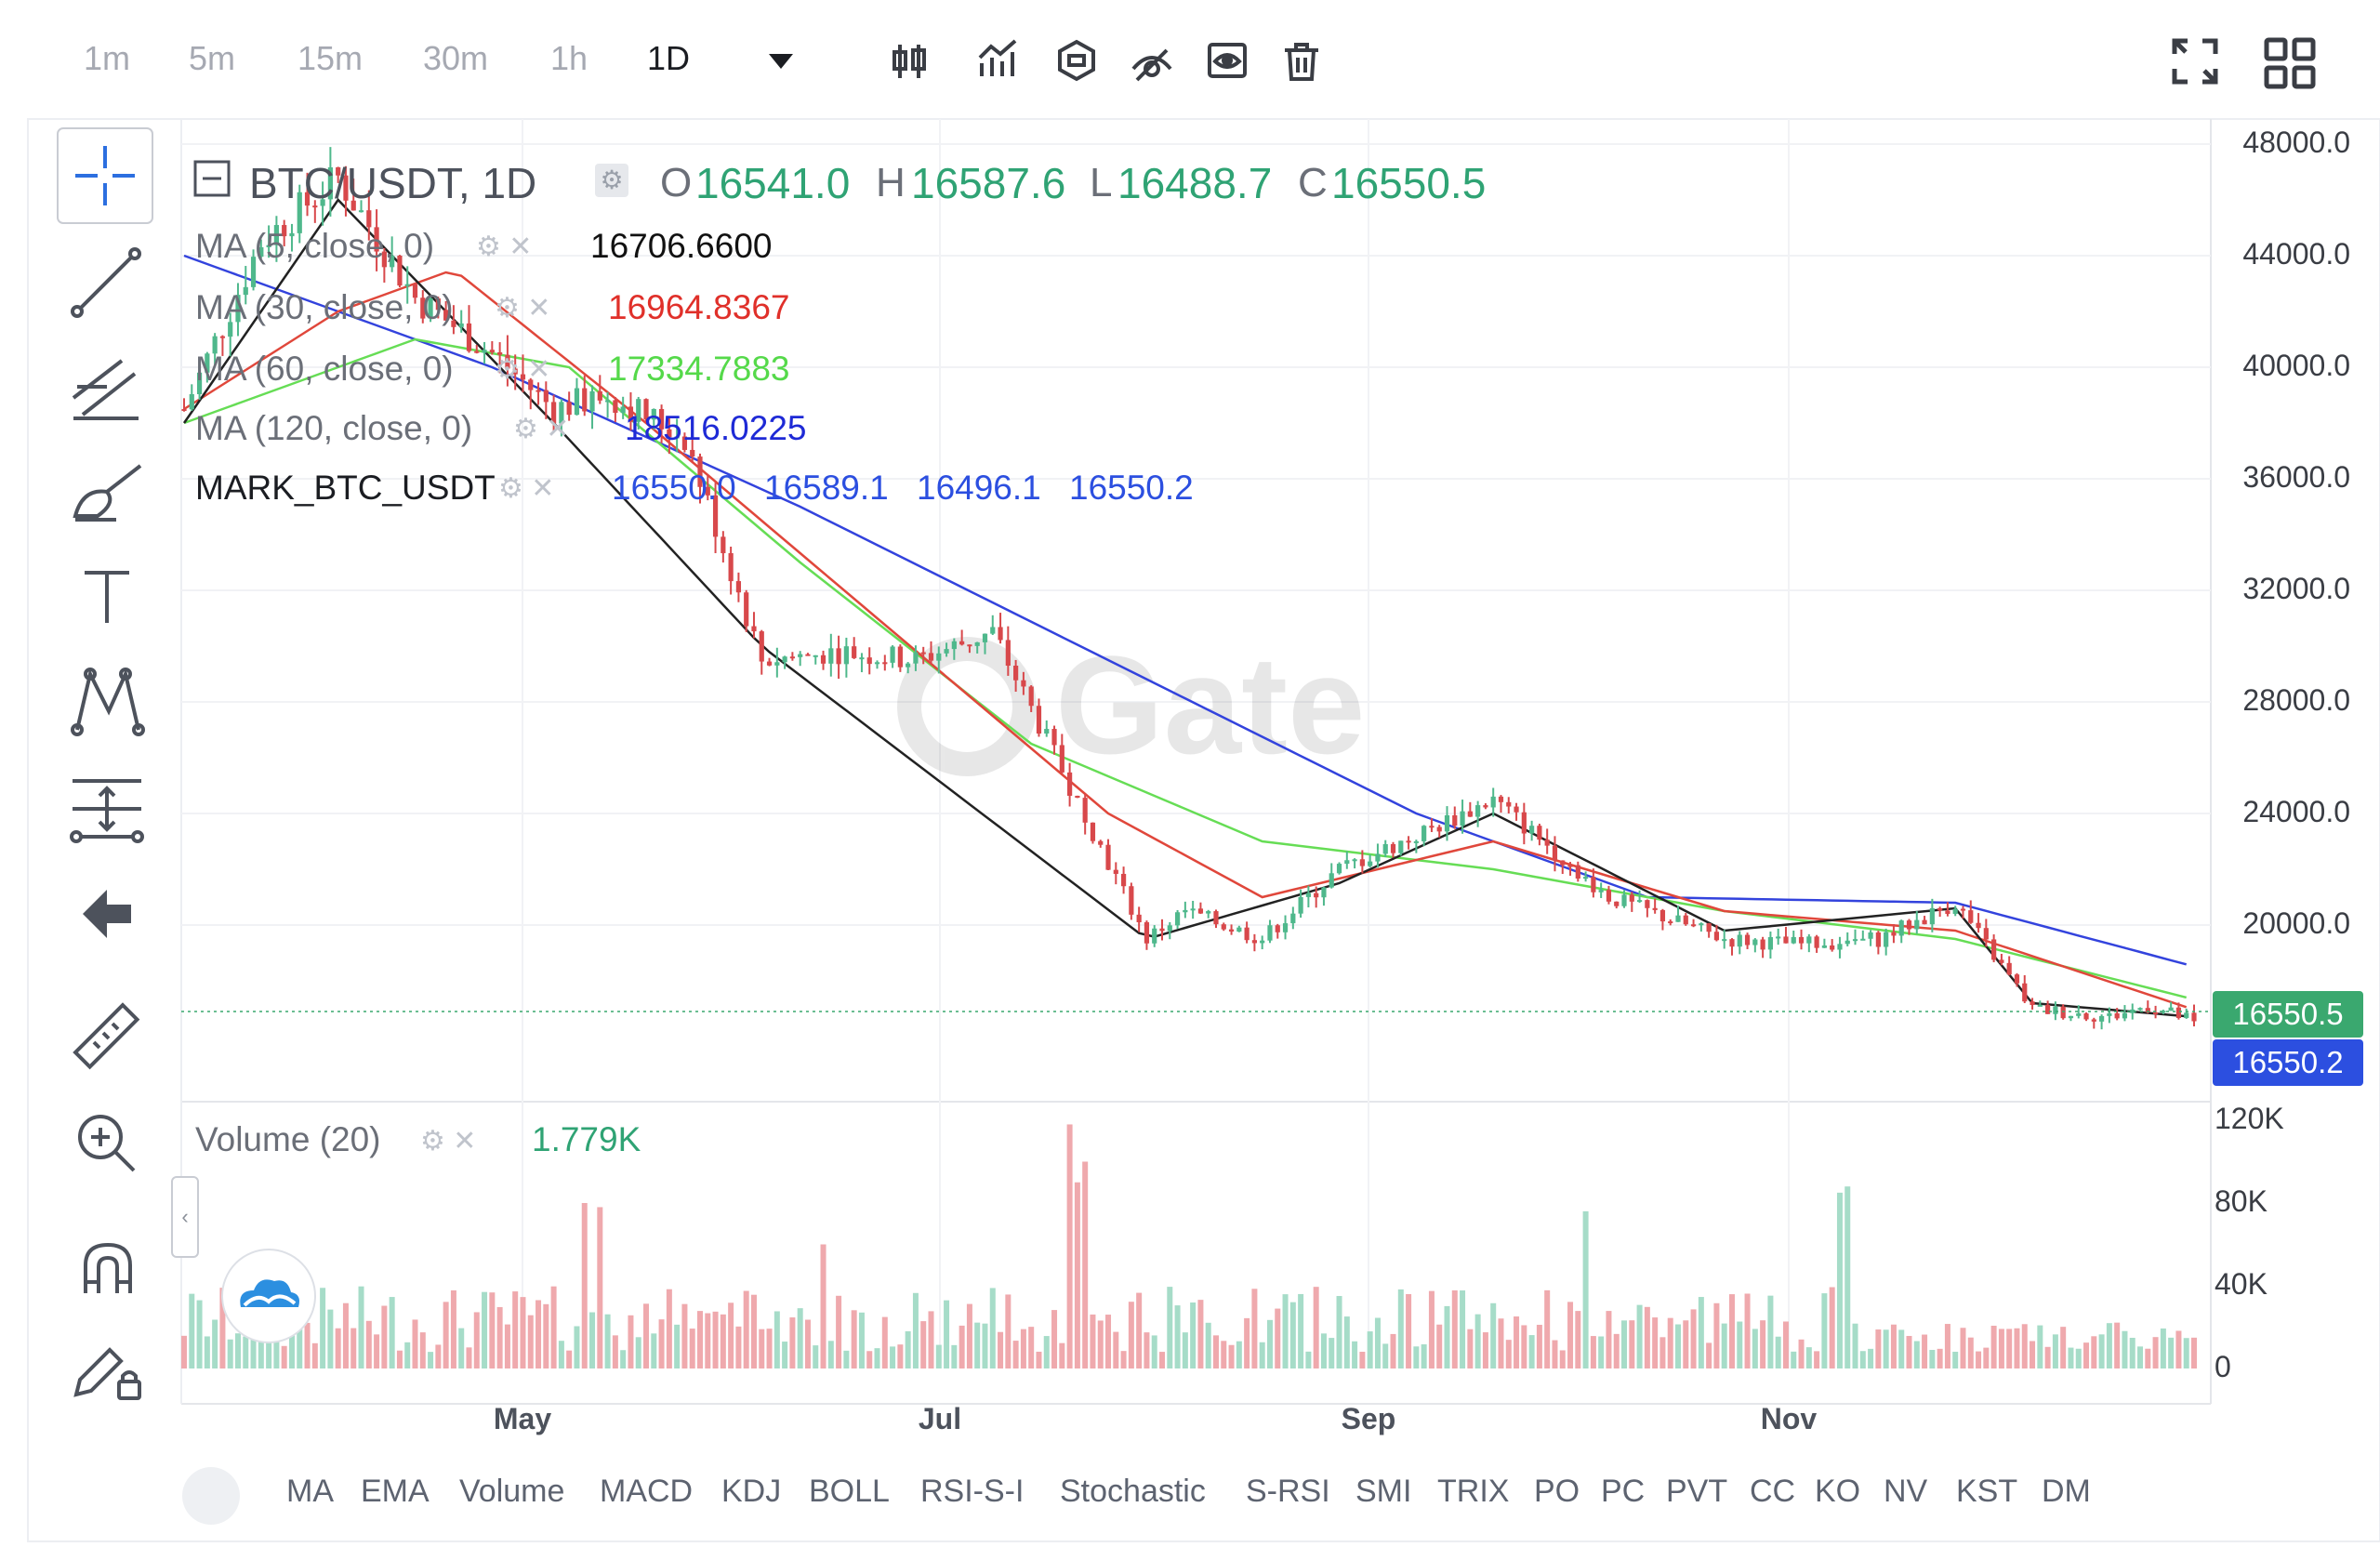  Describe the element at coordinates (108, 702) in the screenshot. I see `pattern-icon` at that location.